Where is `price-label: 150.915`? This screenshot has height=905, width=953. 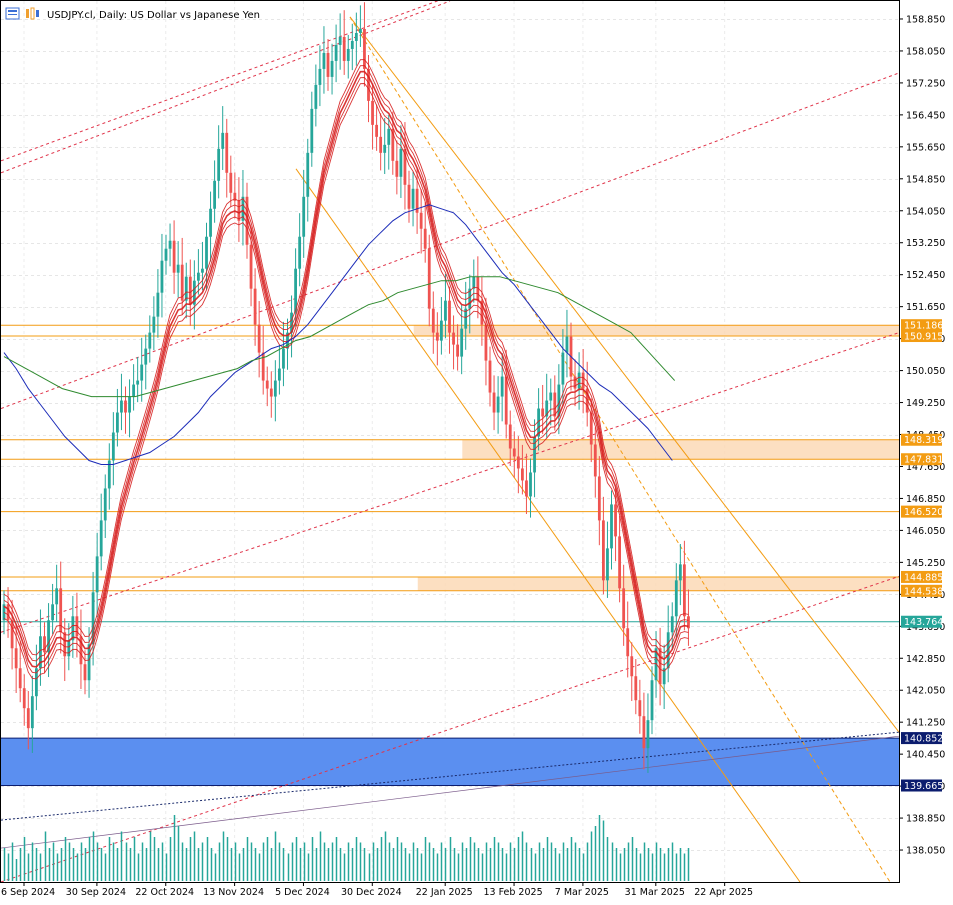
price-label: 150.915 is located at coordinates (922, 336).